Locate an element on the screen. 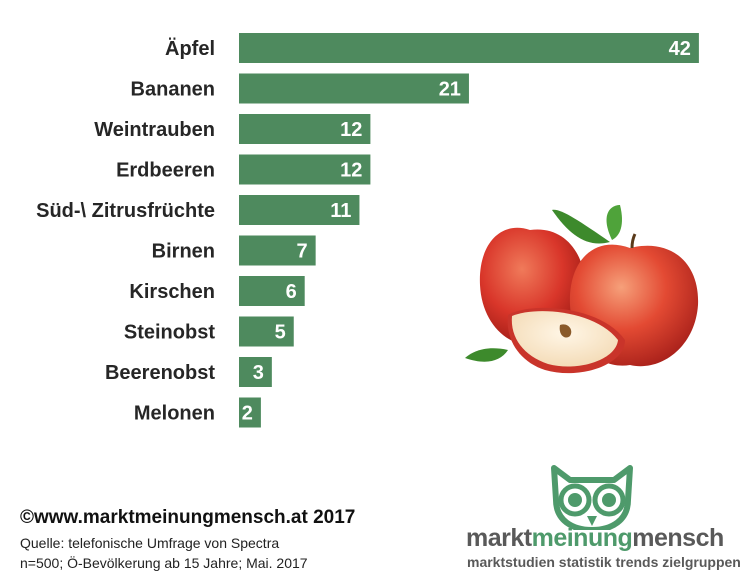  category-label: Süd-\ Zitrusfrüchte is located at coordinates (125, 211).